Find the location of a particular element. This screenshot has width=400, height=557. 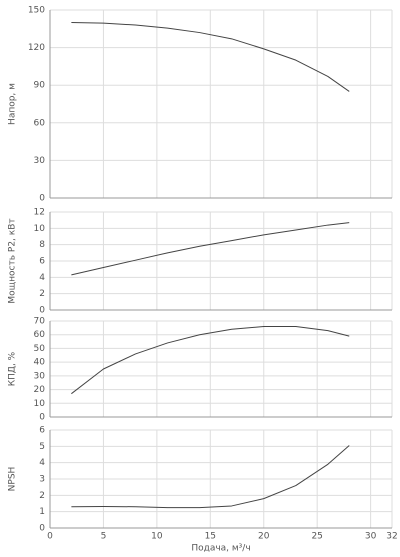

y-tick-label: 120 is located at coordinates (36, 48).